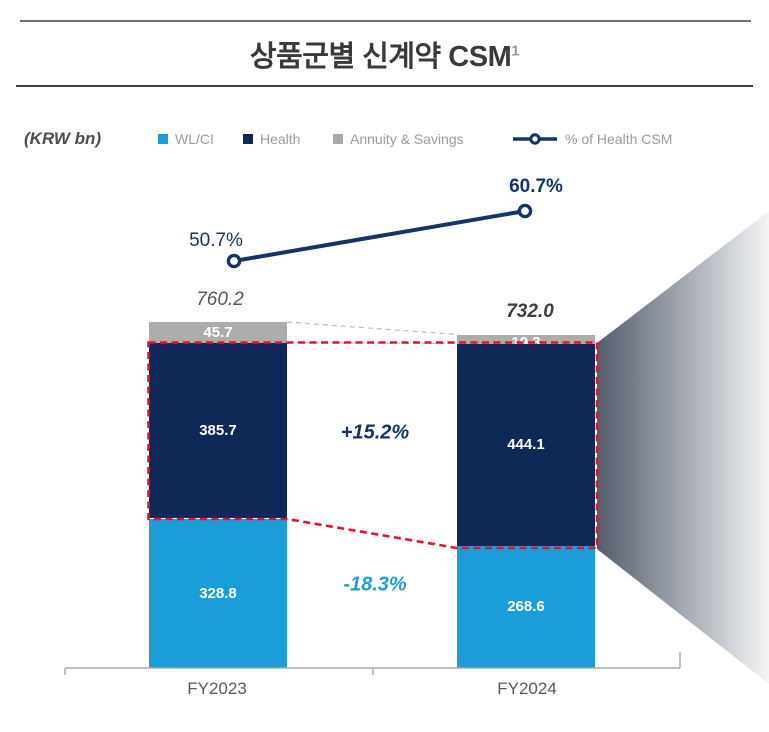 This screenshot has width=769, height=732. I want to click on pct-label-fy2024: 60.7%, so click(536, 186).